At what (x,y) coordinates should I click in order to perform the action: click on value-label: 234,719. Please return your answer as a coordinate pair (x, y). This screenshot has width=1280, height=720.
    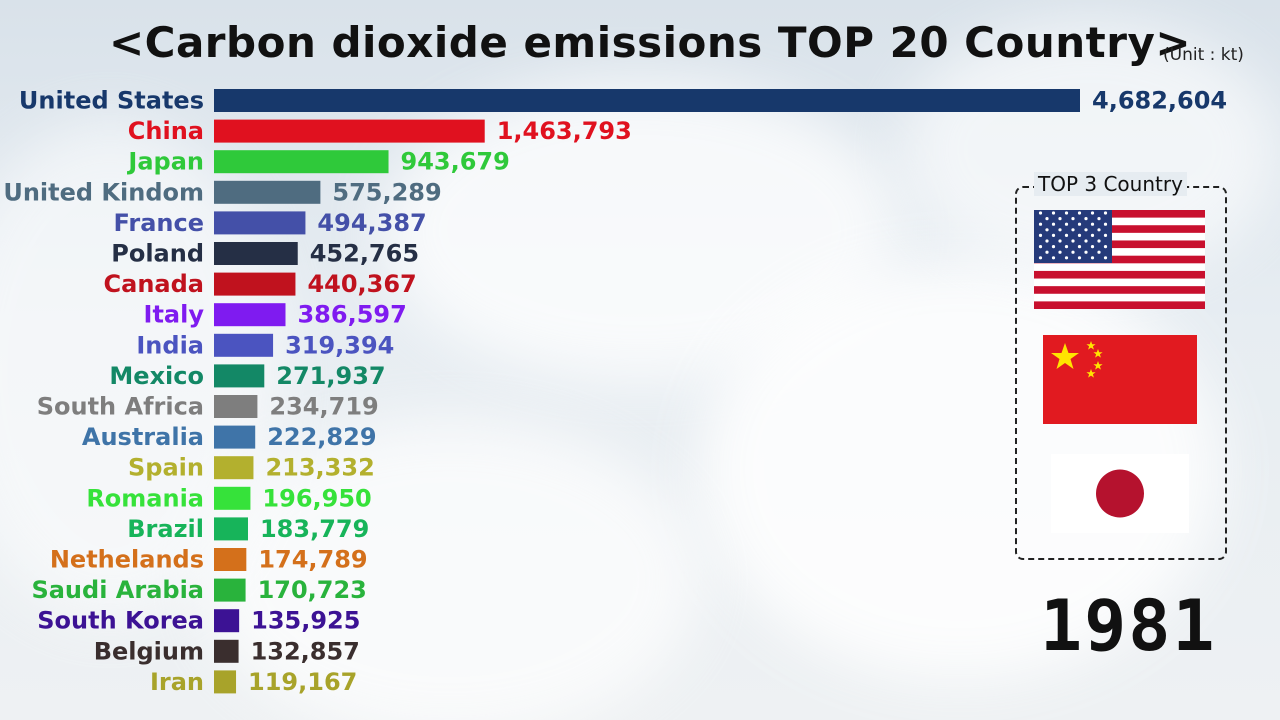
    Looking at the image, I should click on (323, 407).